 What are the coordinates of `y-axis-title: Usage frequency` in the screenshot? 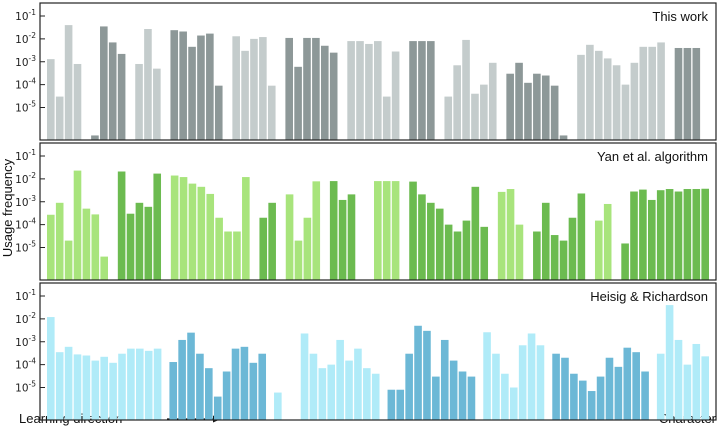 It's located at (7, 207).